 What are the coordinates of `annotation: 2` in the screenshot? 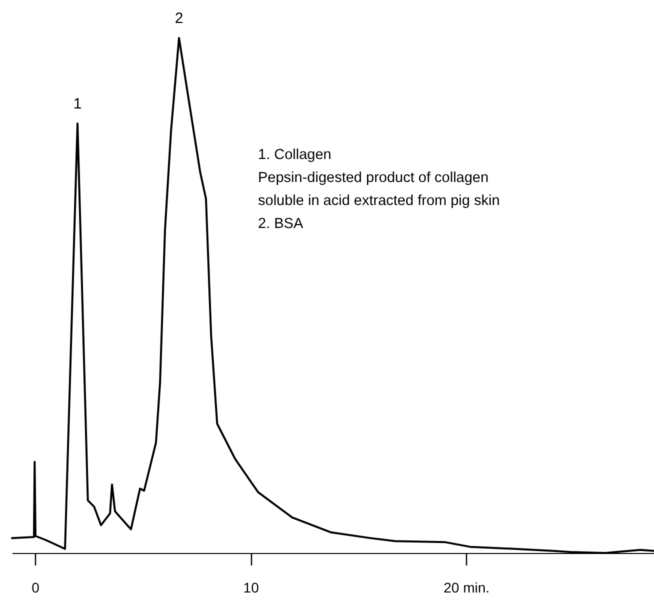 It's located at (179, 18).